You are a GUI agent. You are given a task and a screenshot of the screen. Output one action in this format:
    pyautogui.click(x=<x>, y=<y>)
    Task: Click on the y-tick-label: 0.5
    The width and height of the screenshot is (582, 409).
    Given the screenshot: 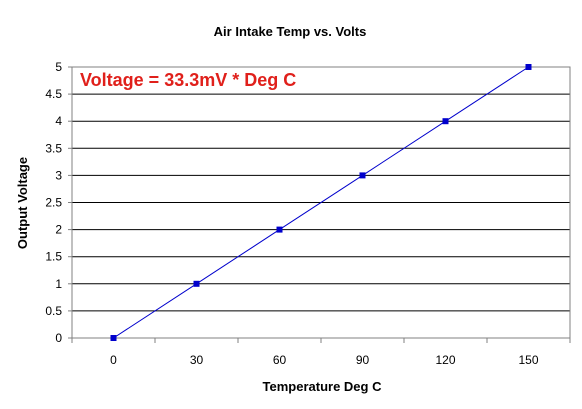 What is the action you would take?
    pyautogui.click(x=53, y=311)
    